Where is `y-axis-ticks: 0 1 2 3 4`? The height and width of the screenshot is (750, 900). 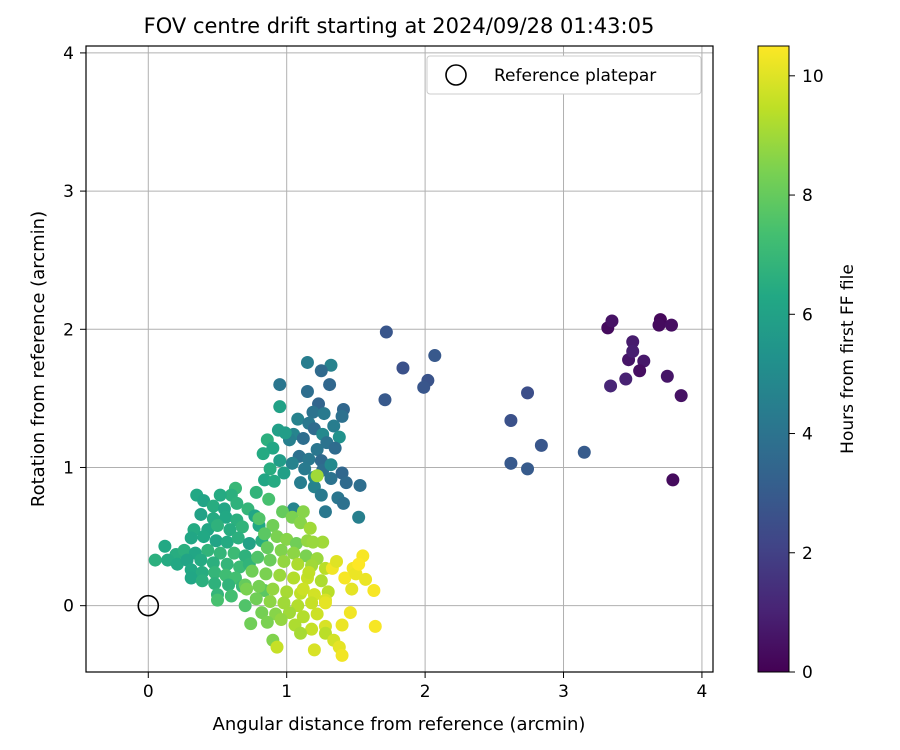
y-axis-ticks: 0 1 2 3 4 is located at coordinates (74, 330).